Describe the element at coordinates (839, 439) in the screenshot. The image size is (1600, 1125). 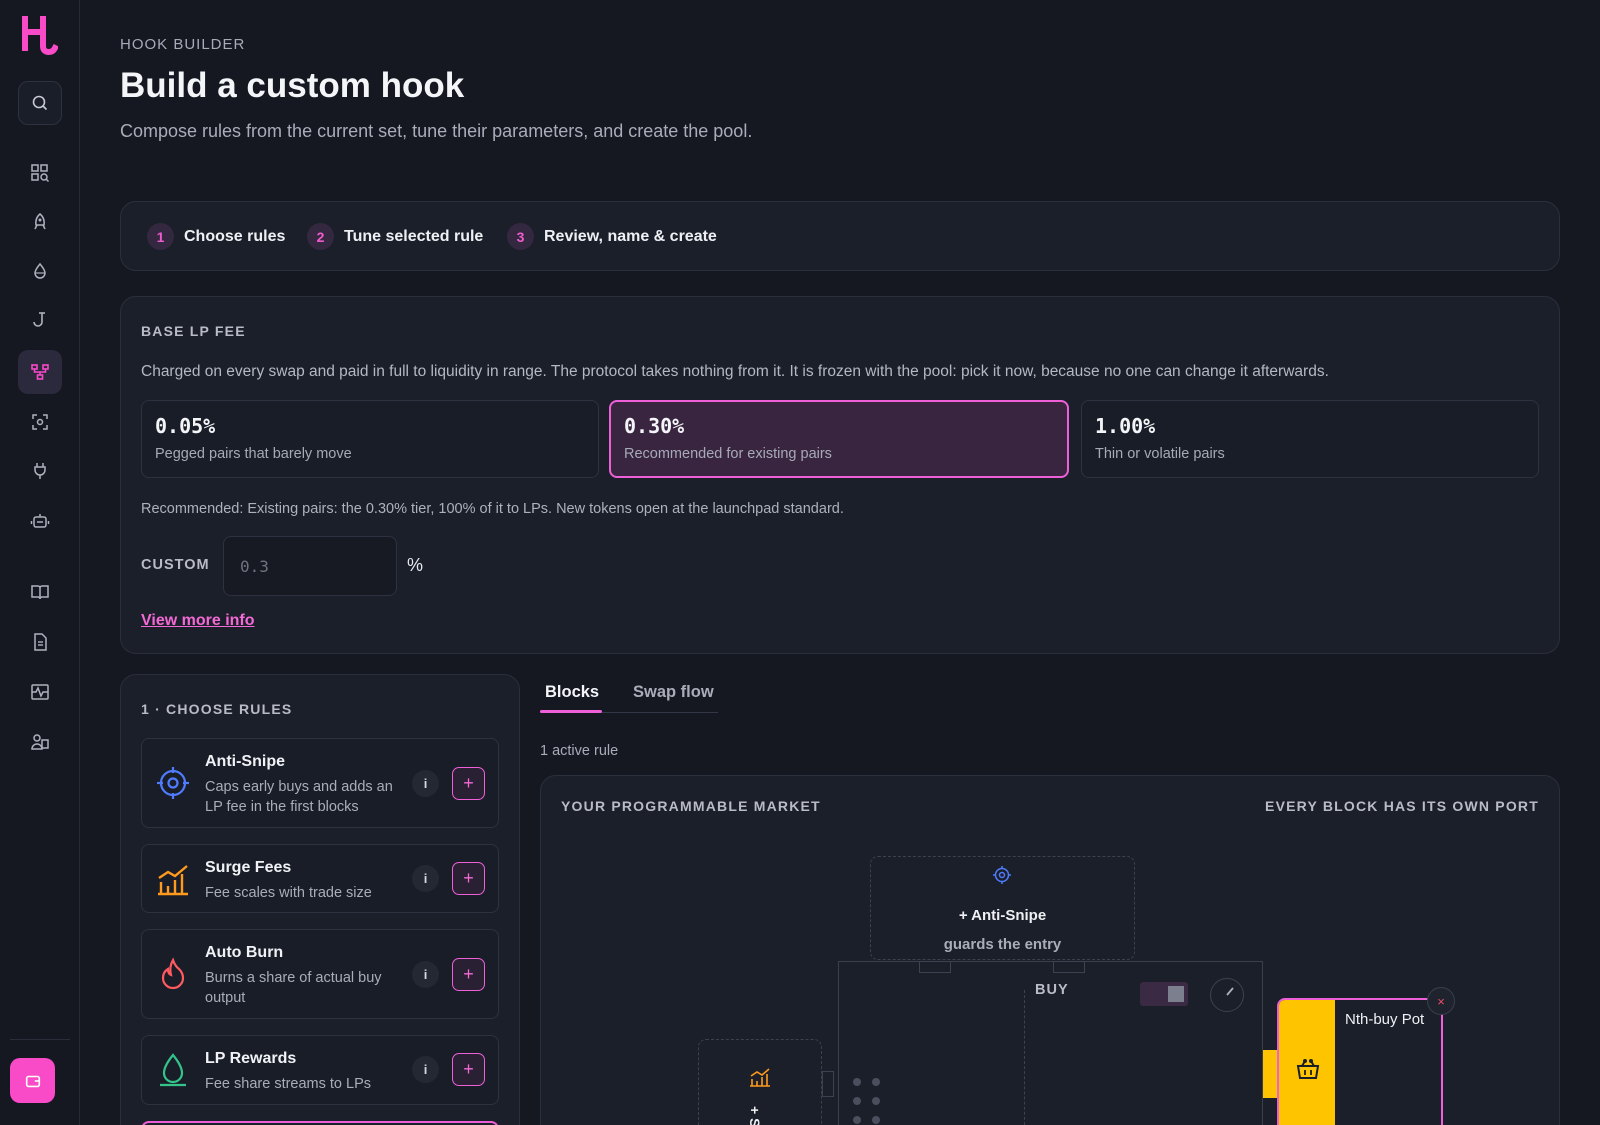
I see `fee-tier-option-selected: 0.30% Recommended for existing pairs` at that location.